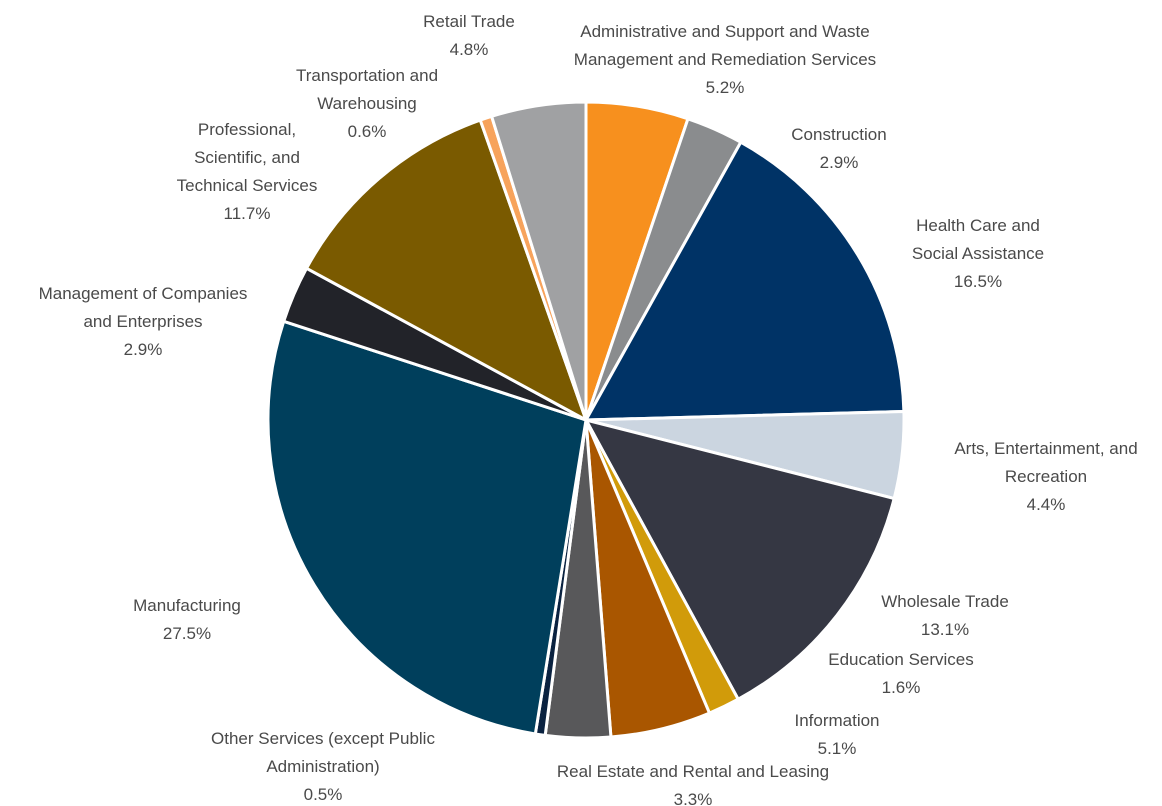 The width and height of the screenshot is (1162, 806). I want to click on slice-category-label: Health Care and, so click(978, 225).